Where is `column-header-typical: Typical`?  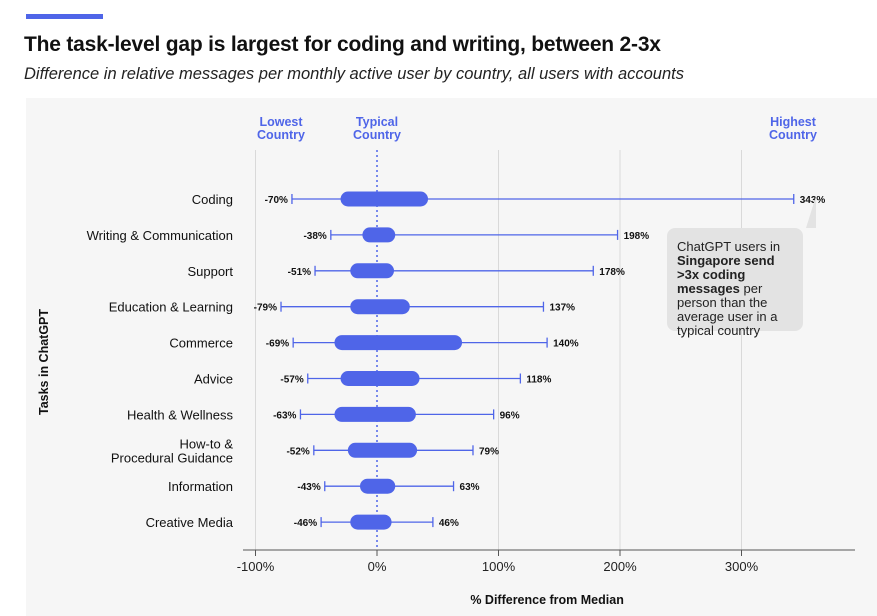 column-header-typical: Typical is located at coordinates (377, 122).